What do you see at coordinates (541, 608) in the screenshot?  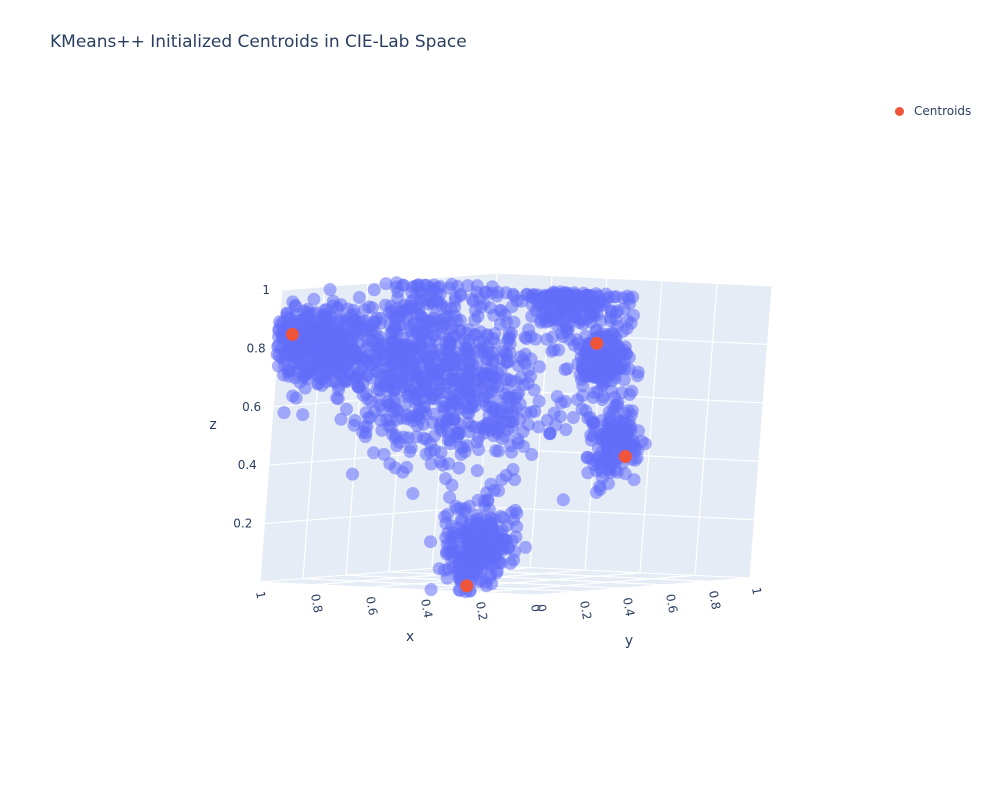 I see `y-tick-label: 0` at bounding box center [541, 608].